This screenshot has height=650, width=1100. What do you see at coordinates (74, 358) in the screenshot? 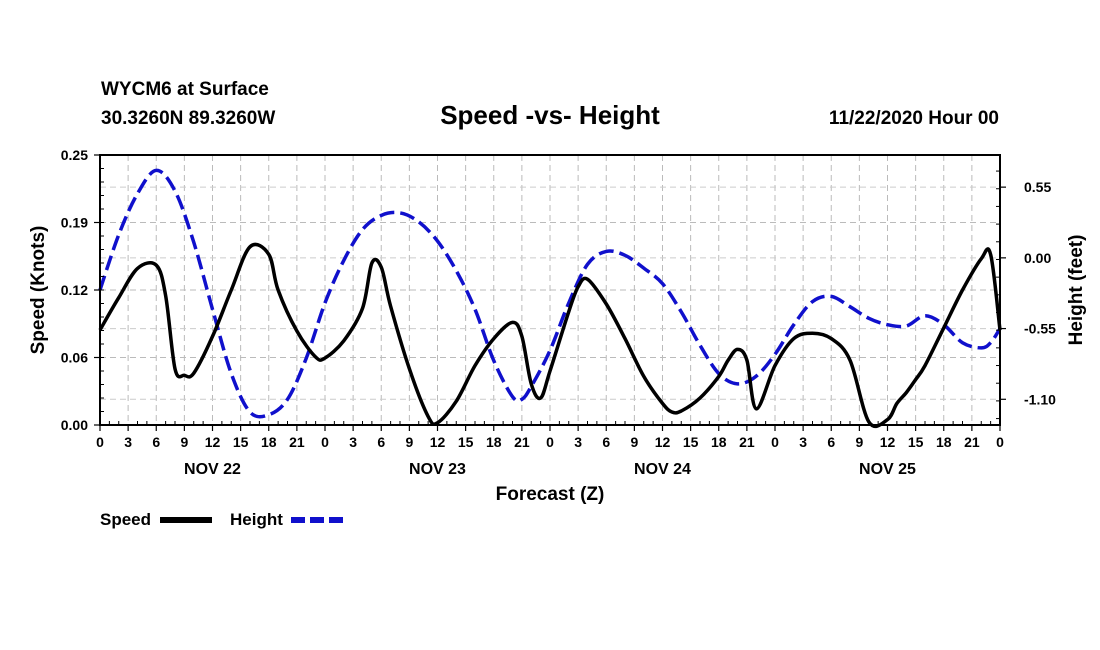
I see `y-left-tick-label: 0.06` at bounding box center [74, 358].